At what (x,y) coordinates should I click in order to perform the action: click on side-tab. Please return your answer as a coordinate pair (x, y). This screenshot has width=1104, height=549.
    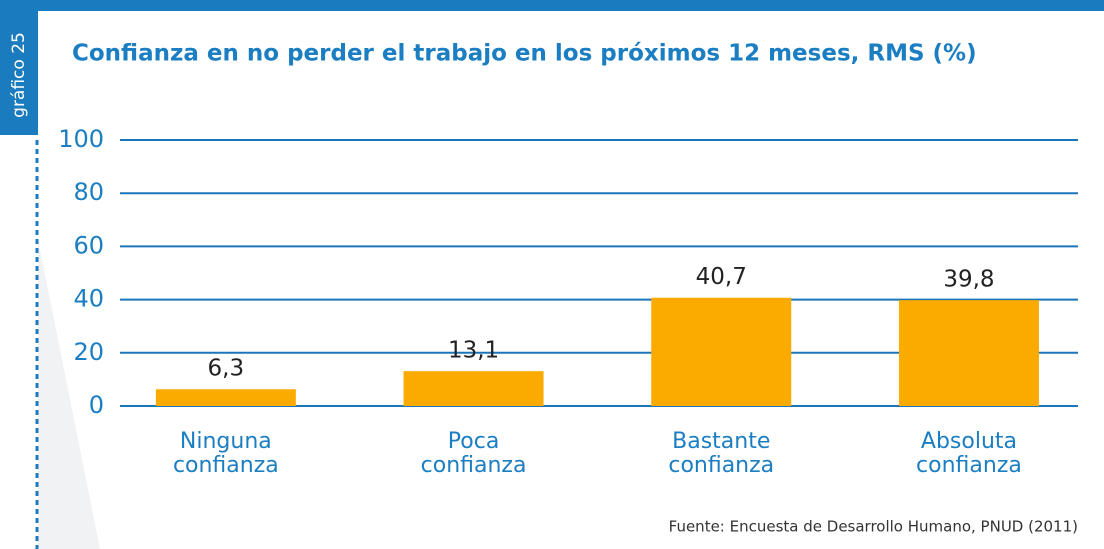
    Looking at the image, I should click on (19, 67).